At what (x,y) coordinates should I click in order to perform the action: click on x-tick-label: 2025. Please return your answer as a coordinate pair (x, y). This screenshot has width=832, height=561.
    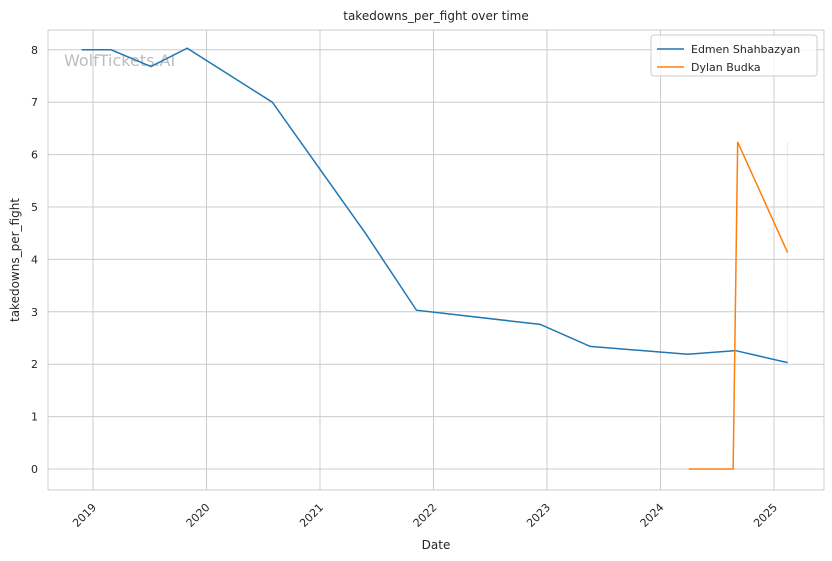
    Looking at the image, I should click on (765, 515).